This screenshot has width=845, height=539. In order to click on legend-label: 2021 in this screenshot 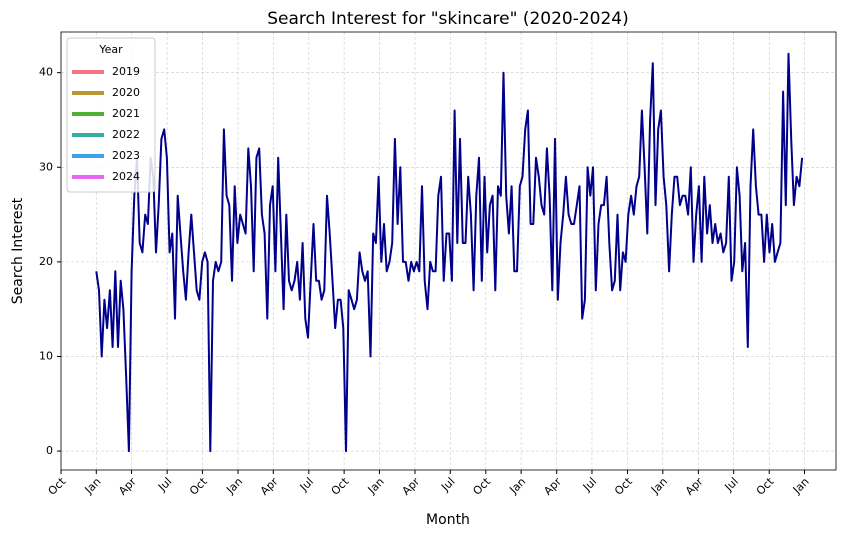, I will do `click(126, 113)`.